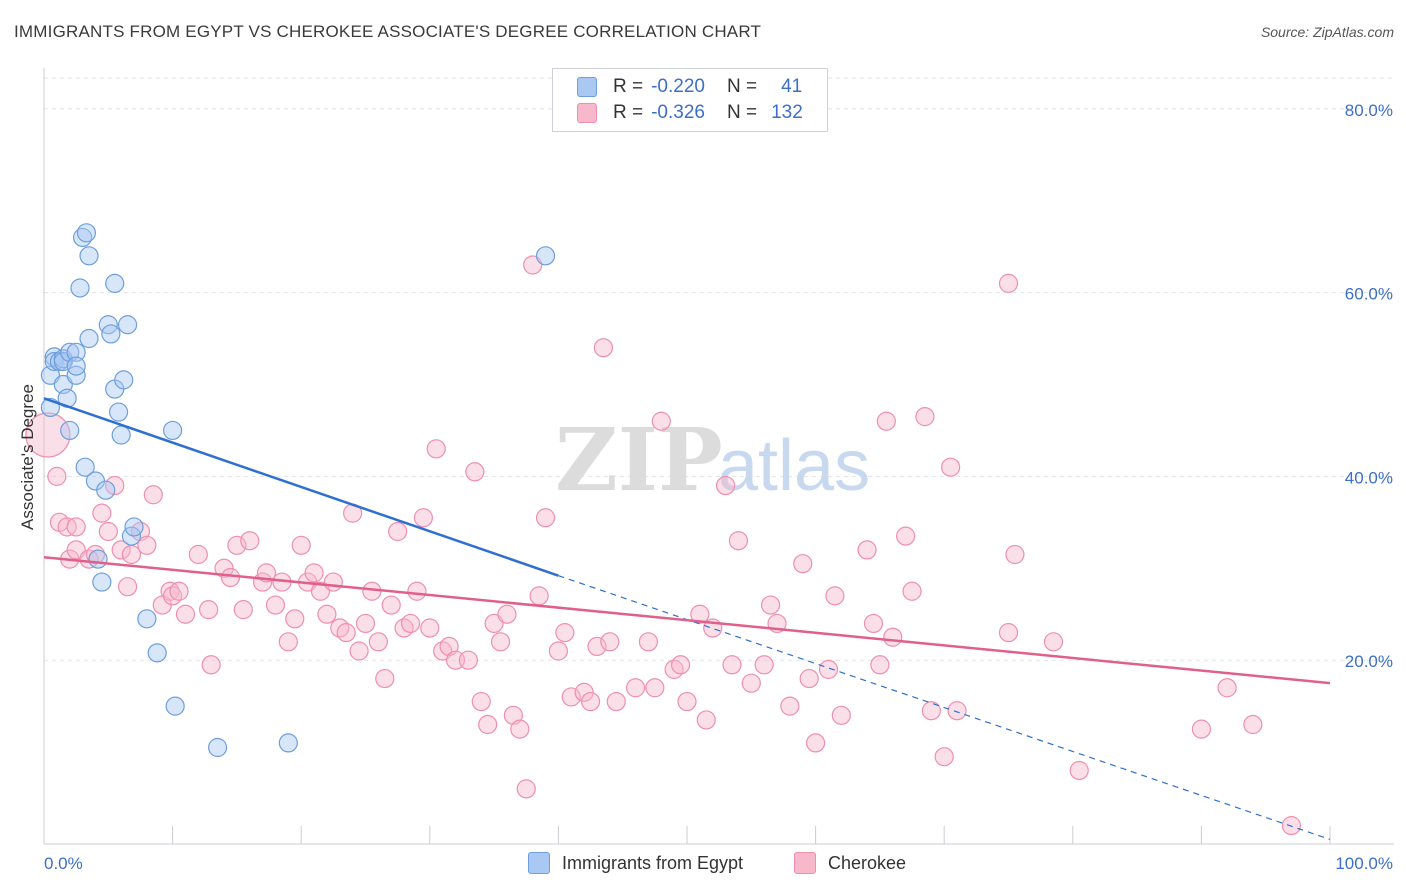  What do you see at coordinates (678, 86) in the screenshot?
I see `legend-r-value: -0.220` at bounding box center [678, 86].